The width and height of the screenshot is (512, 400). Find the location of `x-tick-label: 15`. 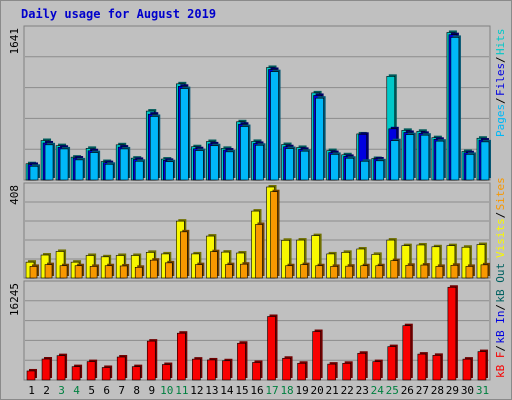

x-tick-label: 15 is located at coordinates (241, 390).